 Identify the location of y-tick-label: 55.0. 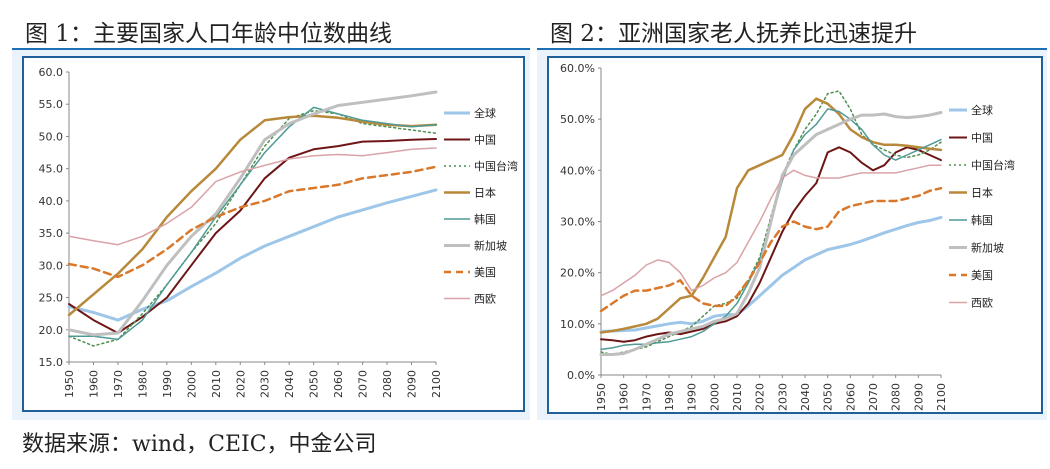
(51, 104).